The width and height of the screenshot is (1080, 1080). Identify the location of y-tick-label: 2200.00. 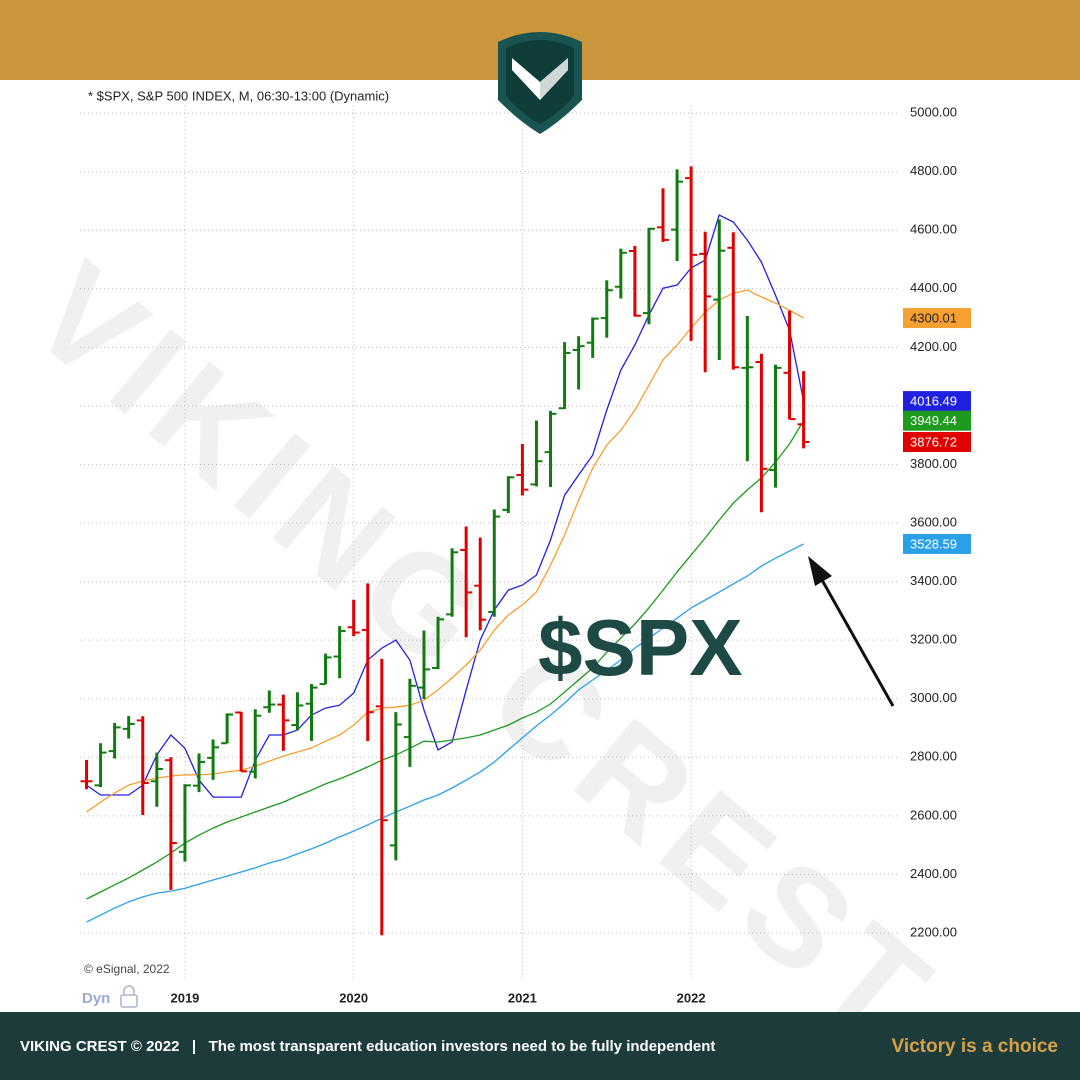
(933, 931).